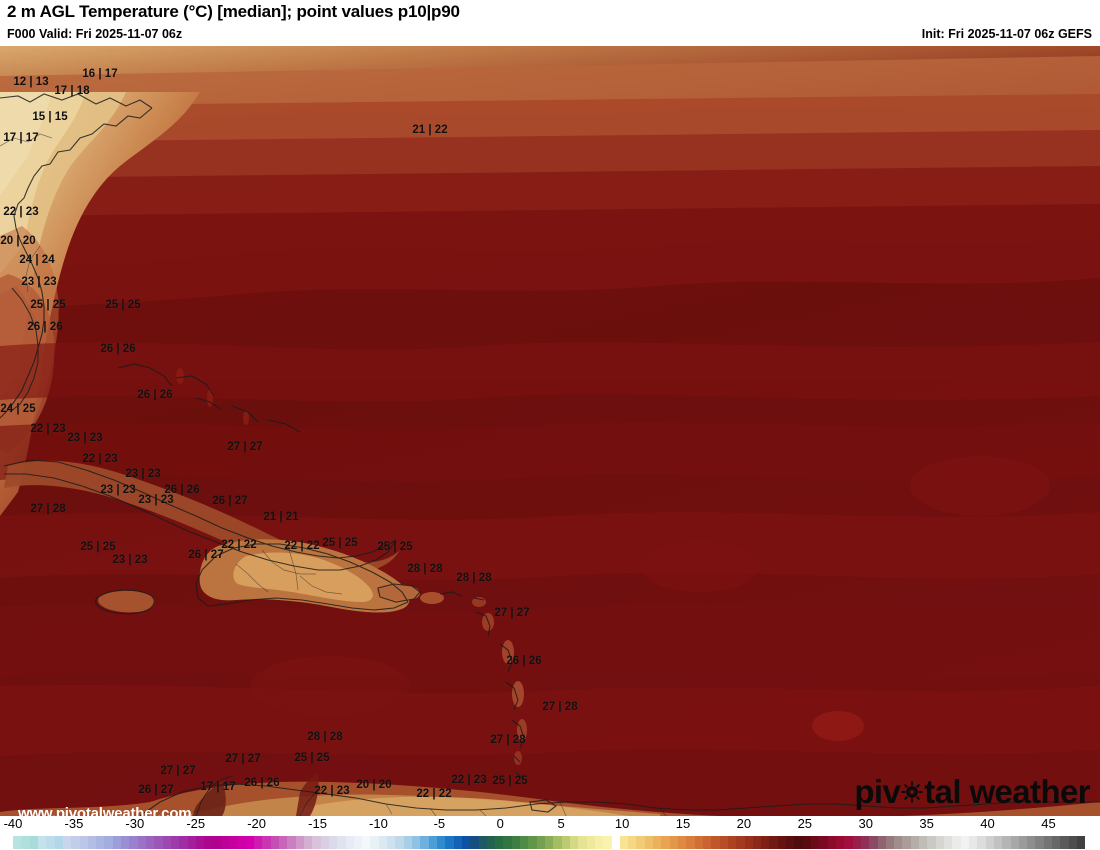 The image size is (1100, 850). Describe the element at coordinates (317, 823) in the screenshot. I see `colorbar-tick: -15` at that location.